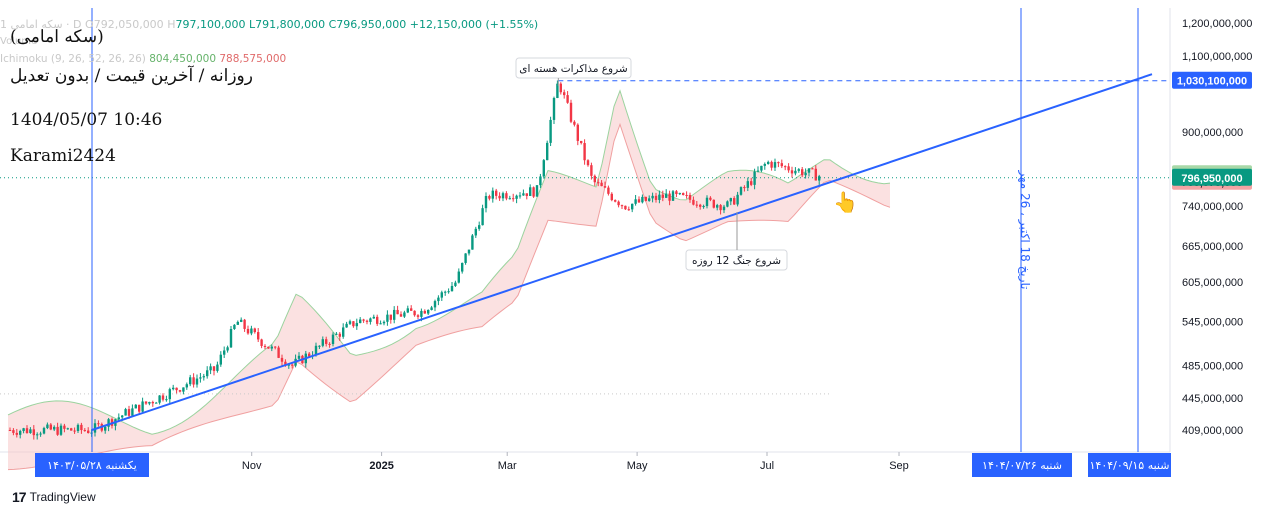  What do you see at coordinates (767, 466) in the screenshot?
I see `x-tick-label: Jul` at bounding box center [767, 466].